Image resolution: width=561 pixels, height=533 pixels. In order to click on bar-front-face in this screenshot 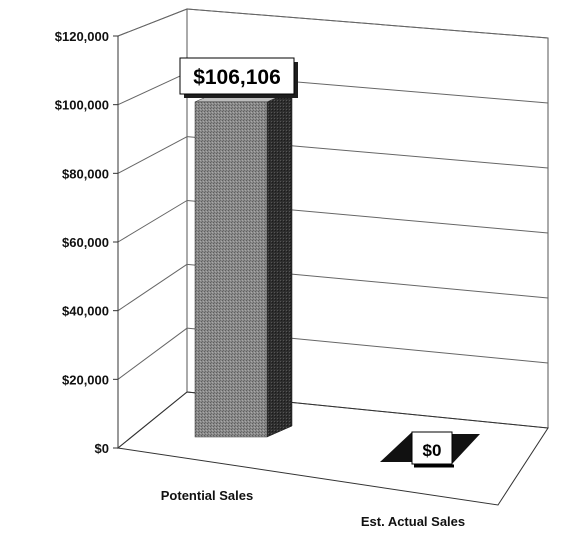, I will do `click(231, 269)`.